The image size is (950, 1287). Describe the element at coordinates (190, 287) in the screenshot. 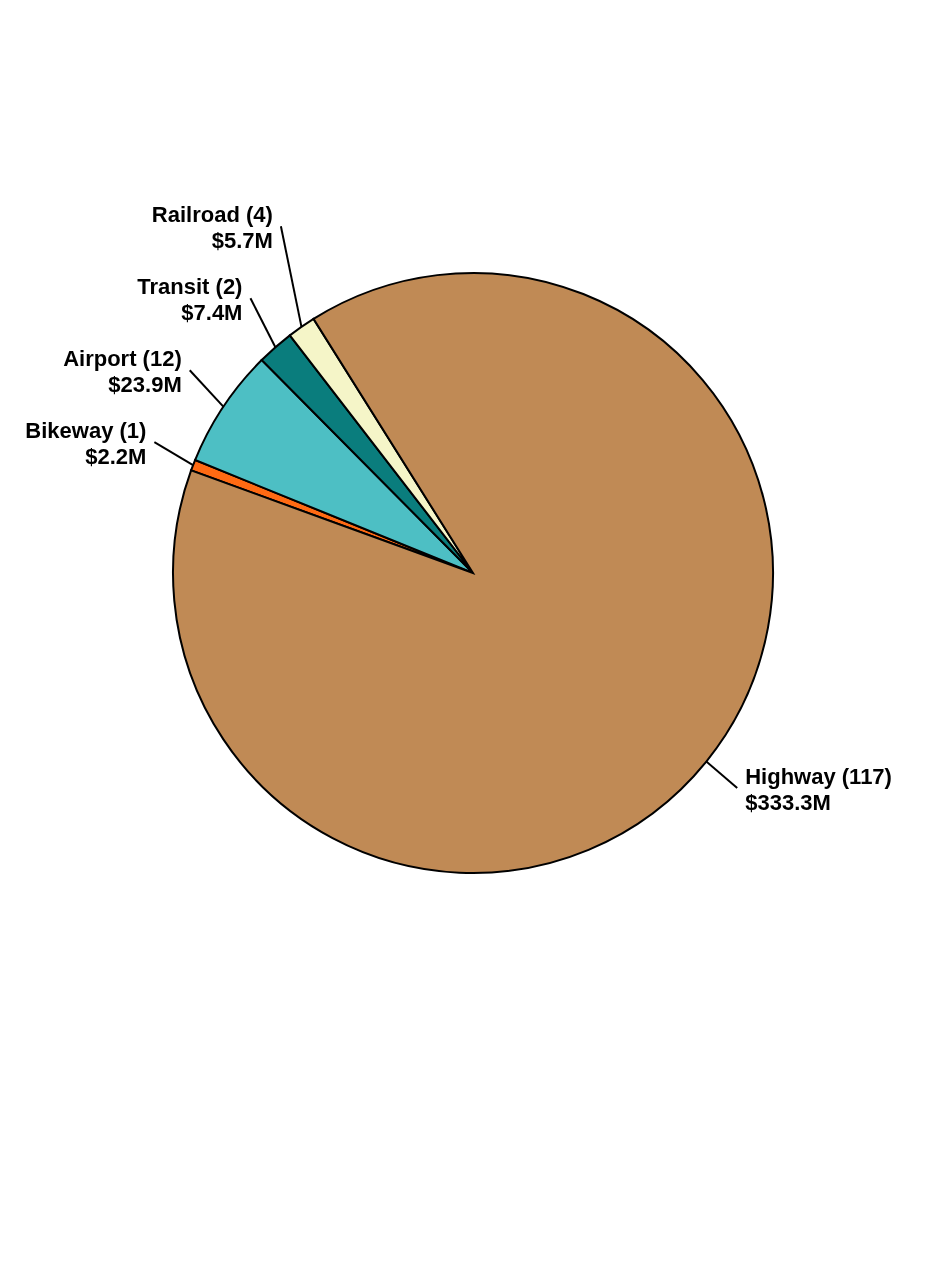

I see `slice-label: Transit (2)` at that location.